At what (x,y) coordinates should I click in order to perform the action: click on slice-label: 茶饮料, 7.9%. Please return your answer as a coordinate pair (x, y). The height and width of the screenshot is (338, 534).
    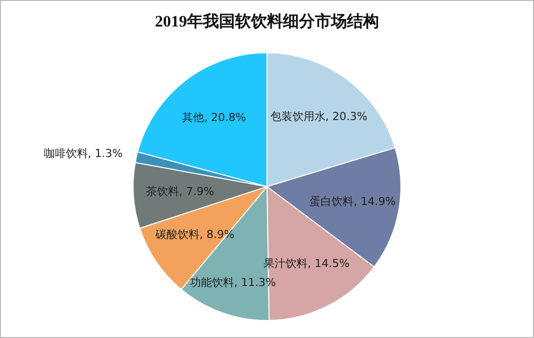
    Looking at the image, I should click on (180, 192).